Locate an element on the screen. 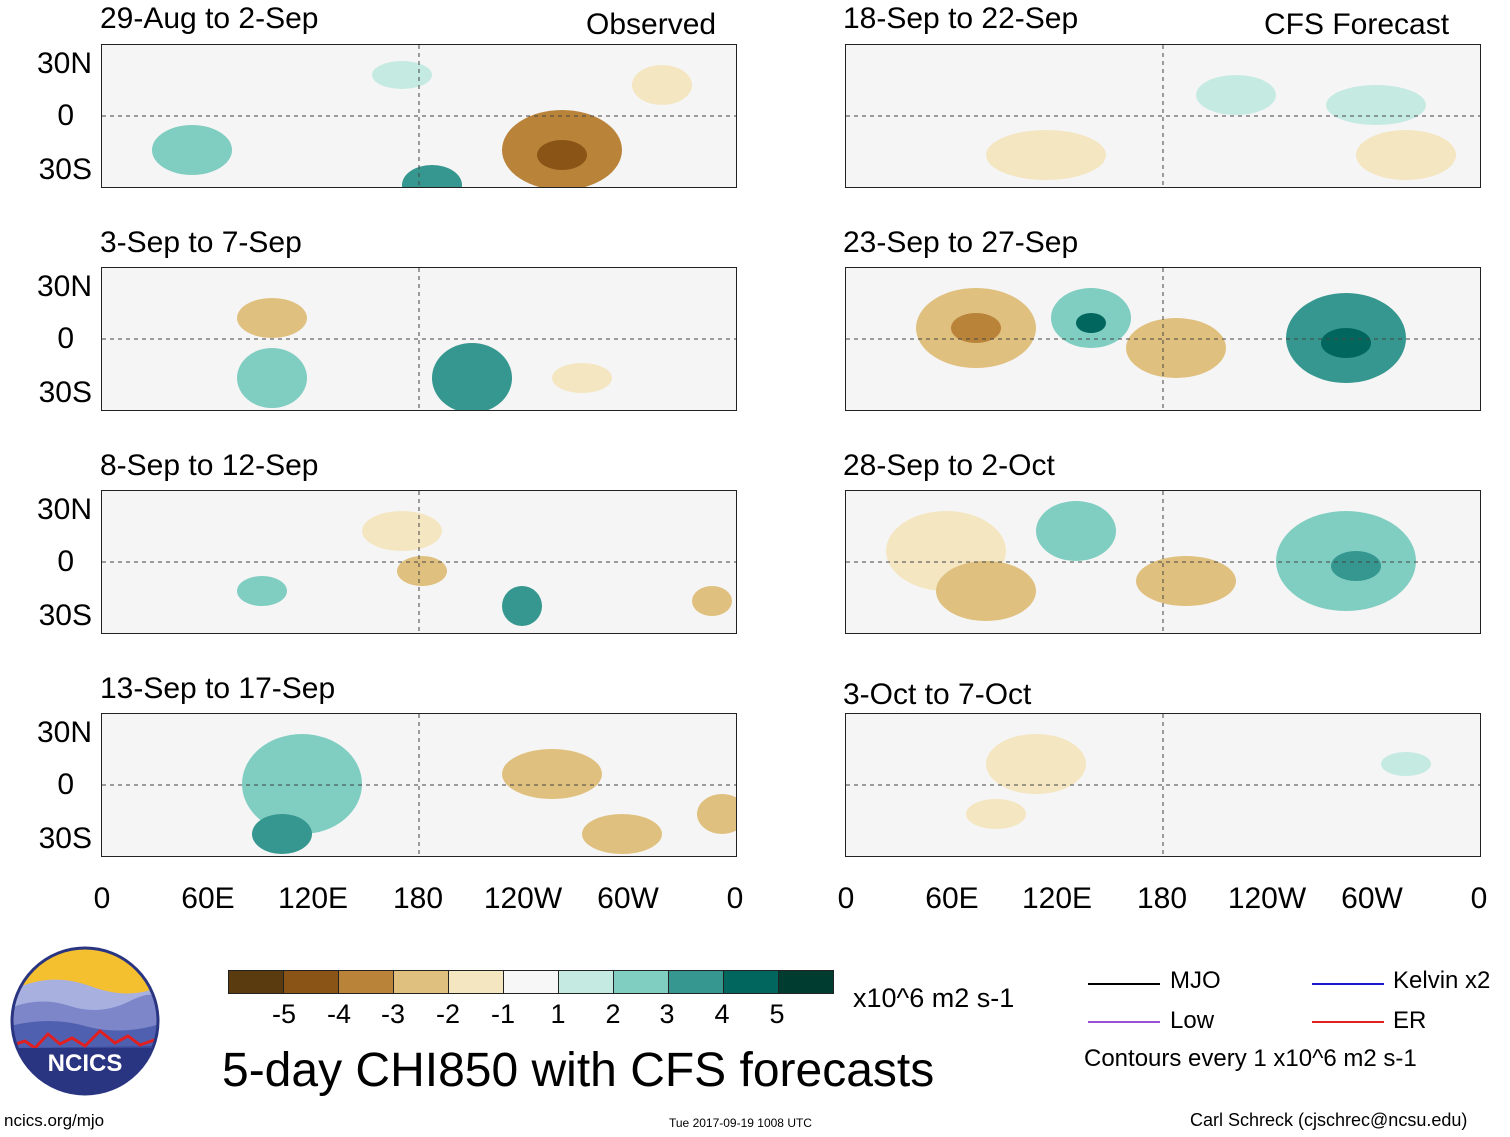  main-title: 5-day CHI850 with CFS forecasts is located at coordinates (578, 1070).